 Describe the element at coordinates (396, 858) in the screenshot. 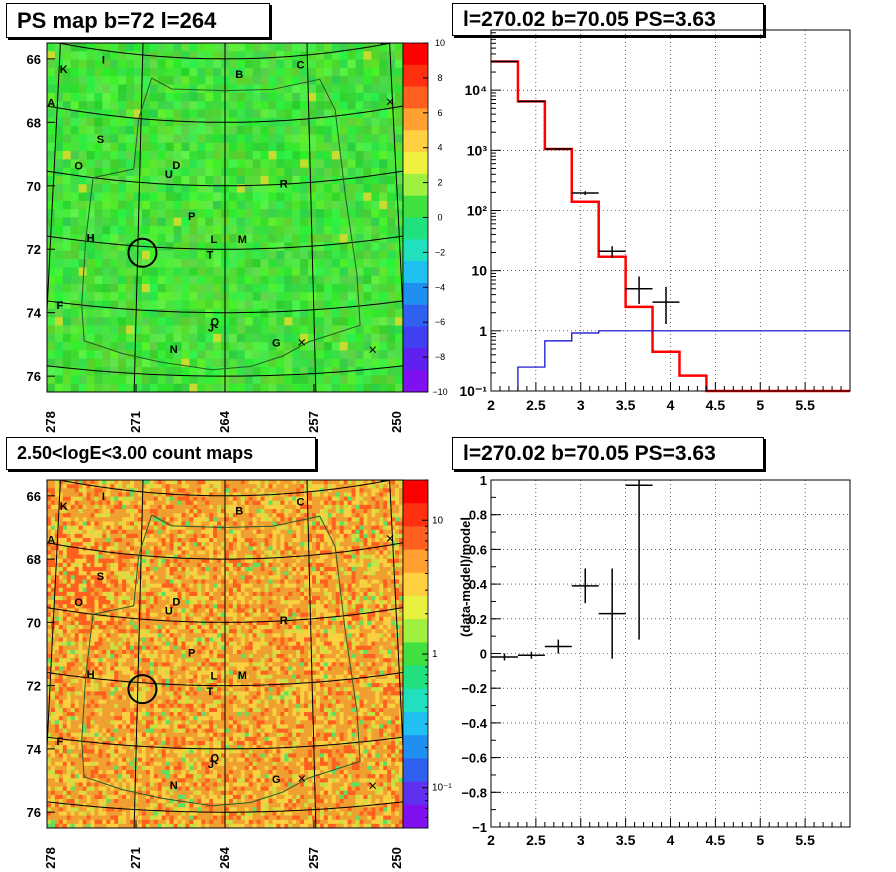

I see `x-tick-label: 250` at that location.